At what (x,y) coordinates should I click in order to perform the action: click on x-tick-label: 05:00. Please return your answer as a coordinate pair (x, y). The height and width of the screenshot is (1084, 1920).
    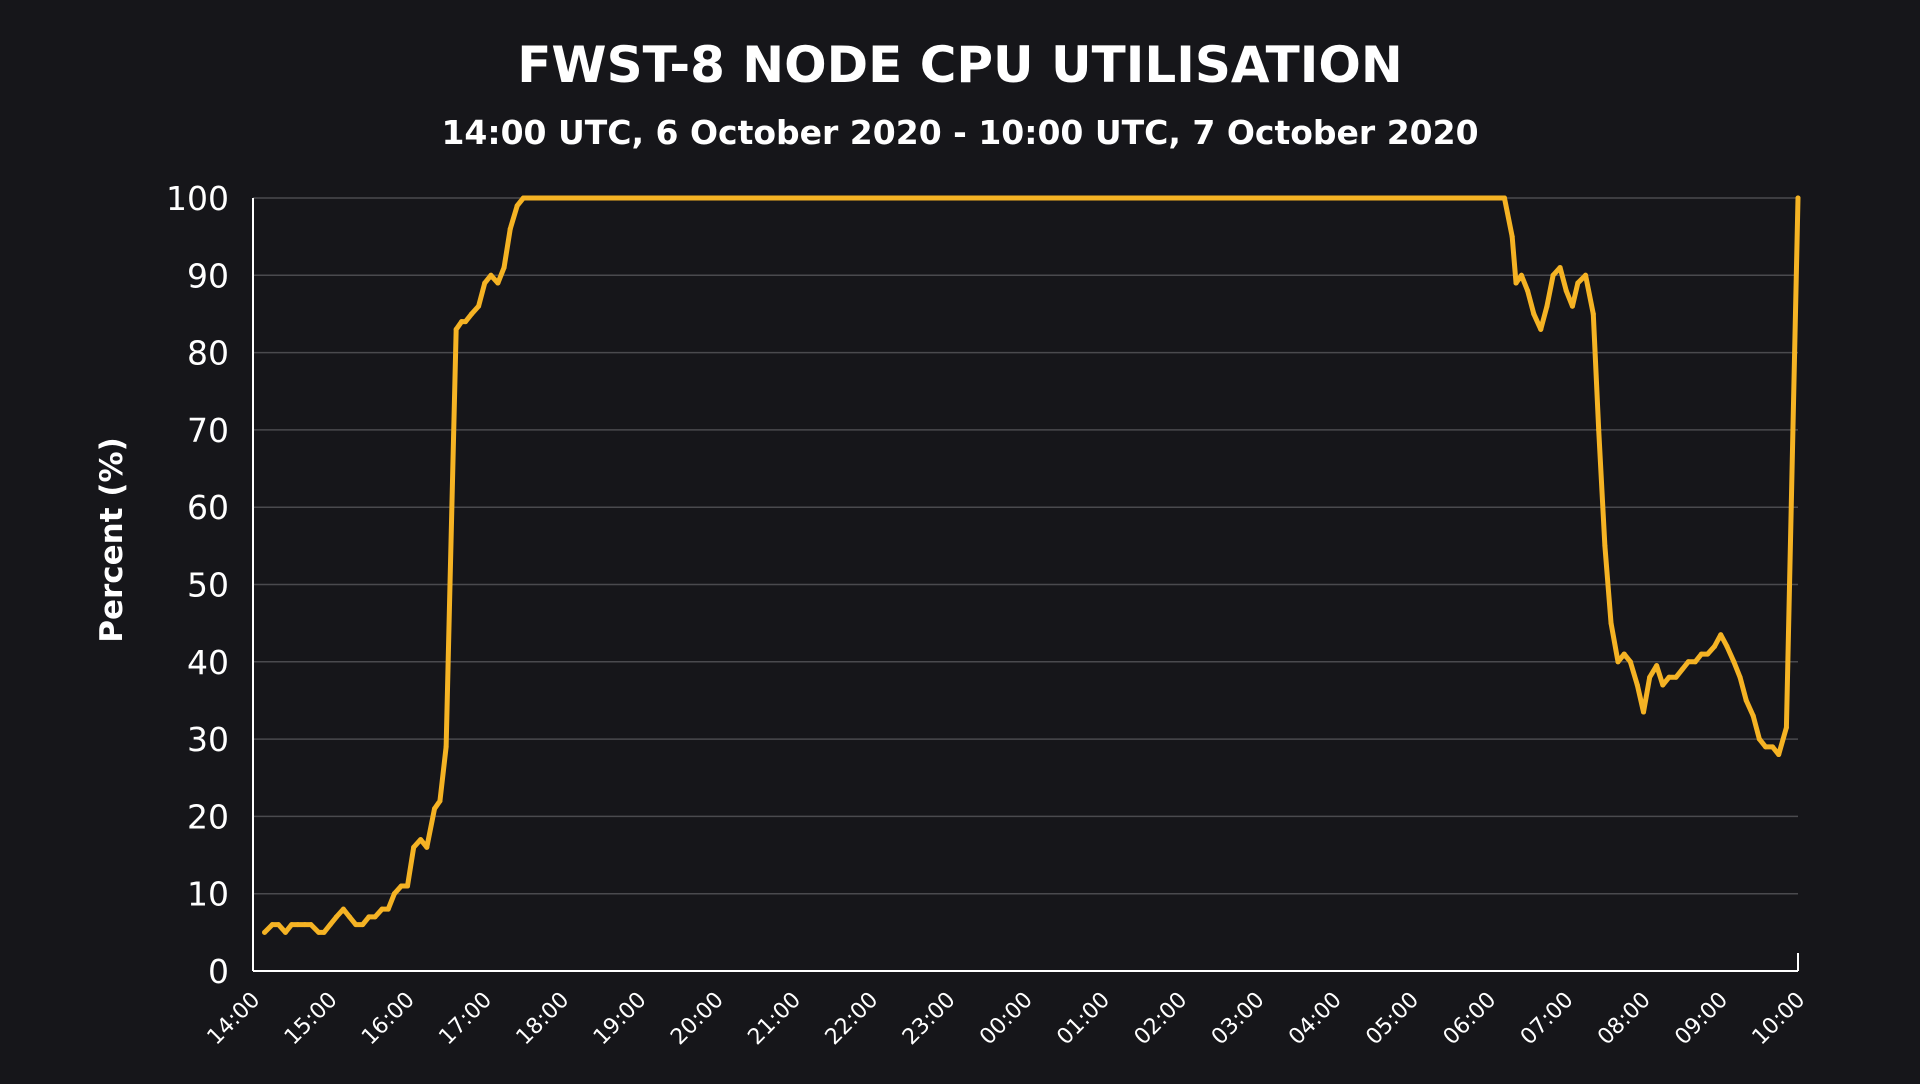
    Looking at the image, I should click on (1392, 1019).